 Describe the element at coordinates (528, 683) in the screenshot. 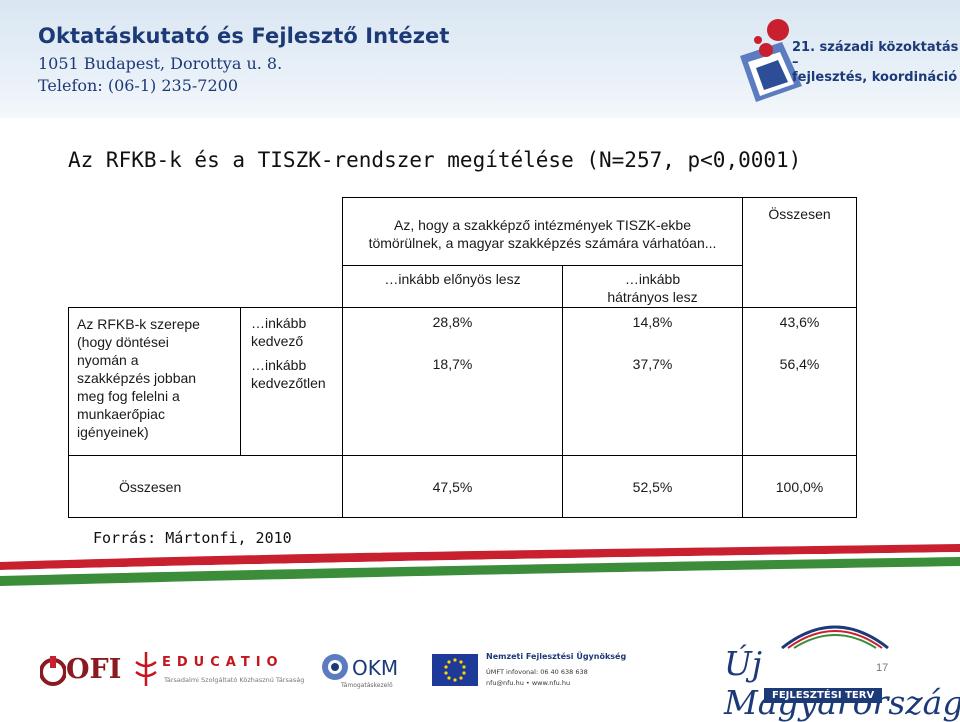

I see `nfu-contact: nfu@nfu.hu • www.nfu.hu` at that location.